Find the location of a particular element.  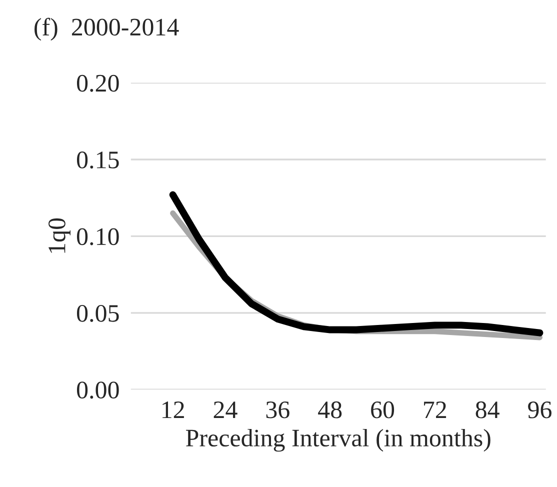

y-tick-label: 0.20 is located at coordinates (97, 83).